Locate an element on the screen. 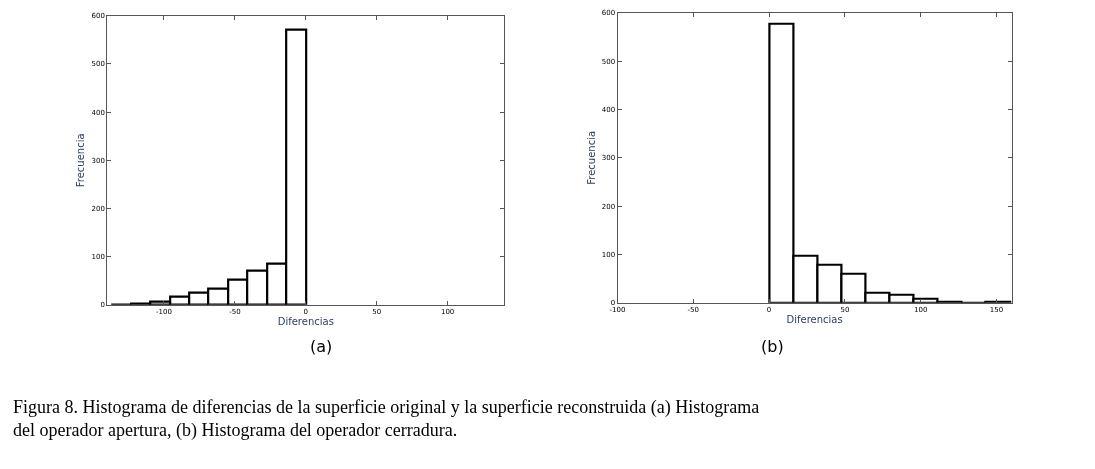 The width and height of the screenshot is (1095, 469). text: (b) is located at coordinates (772, 346).